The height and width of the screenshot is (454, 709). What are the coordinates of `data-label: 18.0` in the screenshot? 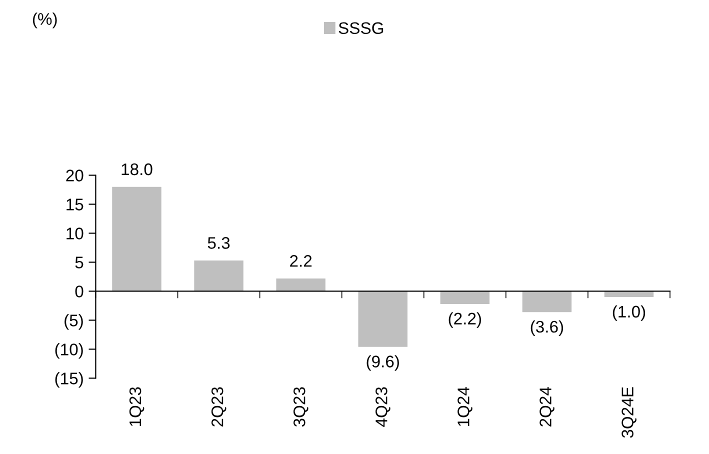 It's located at (137, 169).